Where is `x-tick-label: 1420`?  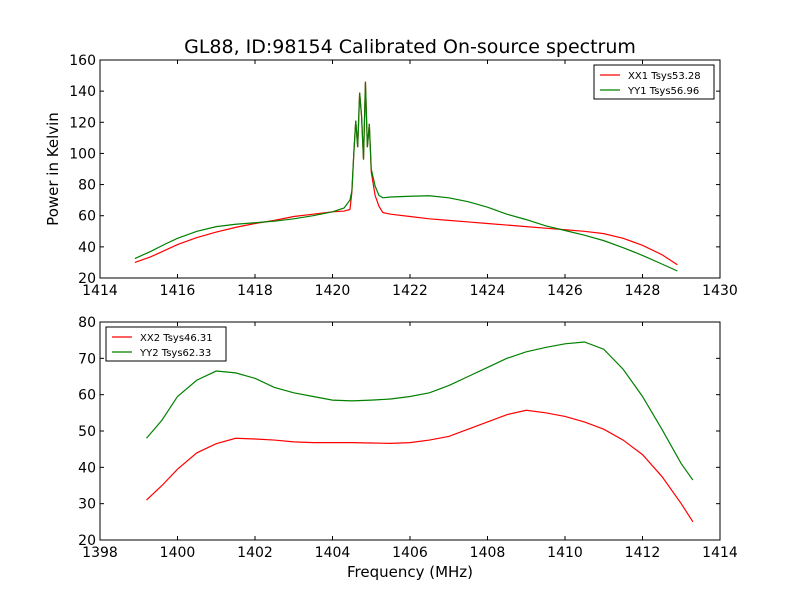 x-tick-label: 1420 is located at coordinates (333, 291).